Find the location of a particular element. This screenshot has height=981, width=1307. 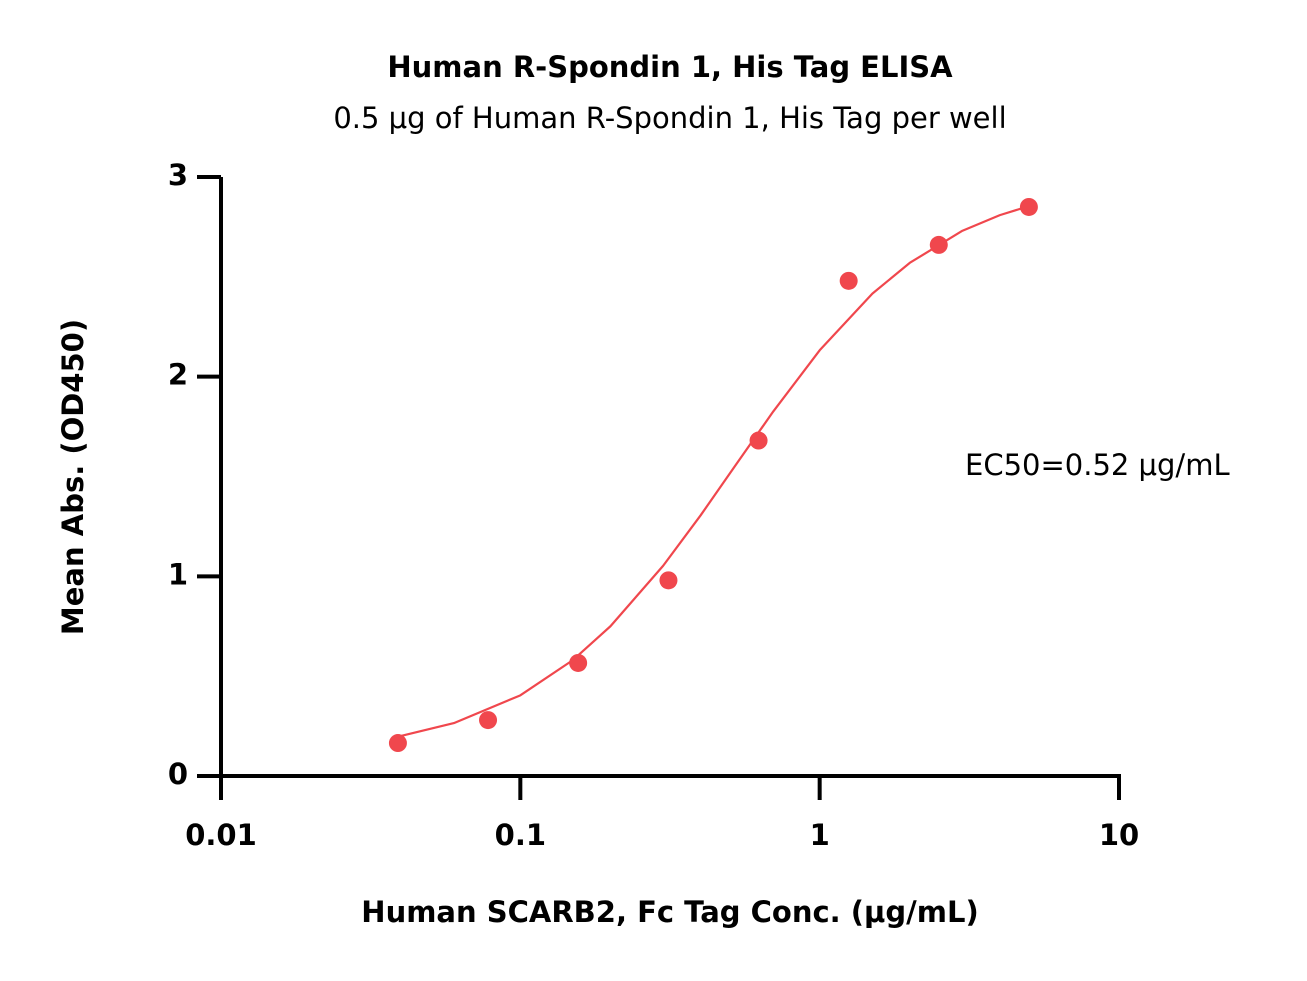

y-tick-label: 0 is located at coordinates (178, 774).